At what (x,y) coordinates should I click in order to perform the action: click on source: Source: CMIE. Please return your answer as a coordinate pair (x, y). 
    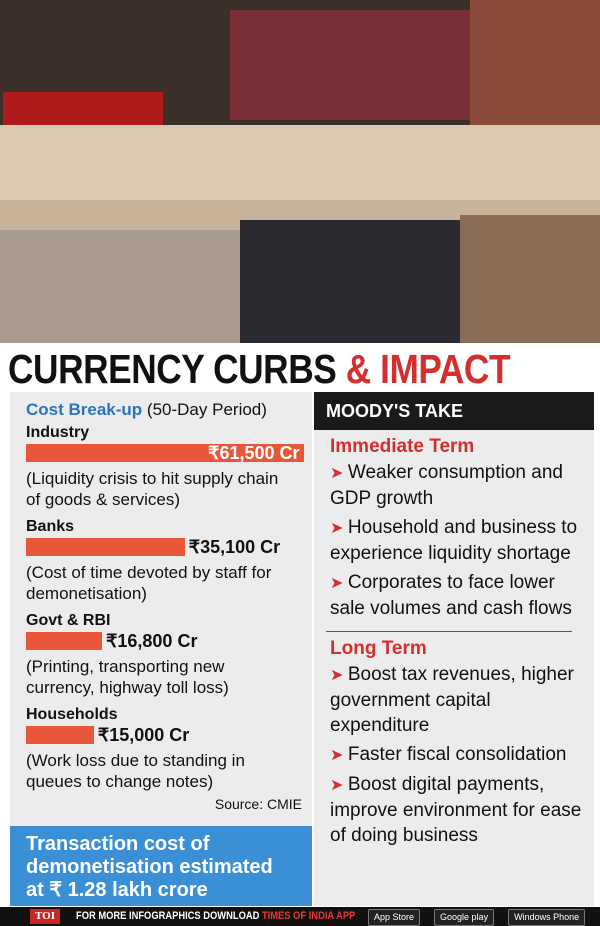
    Looking at the image, I should click on (258, 804).